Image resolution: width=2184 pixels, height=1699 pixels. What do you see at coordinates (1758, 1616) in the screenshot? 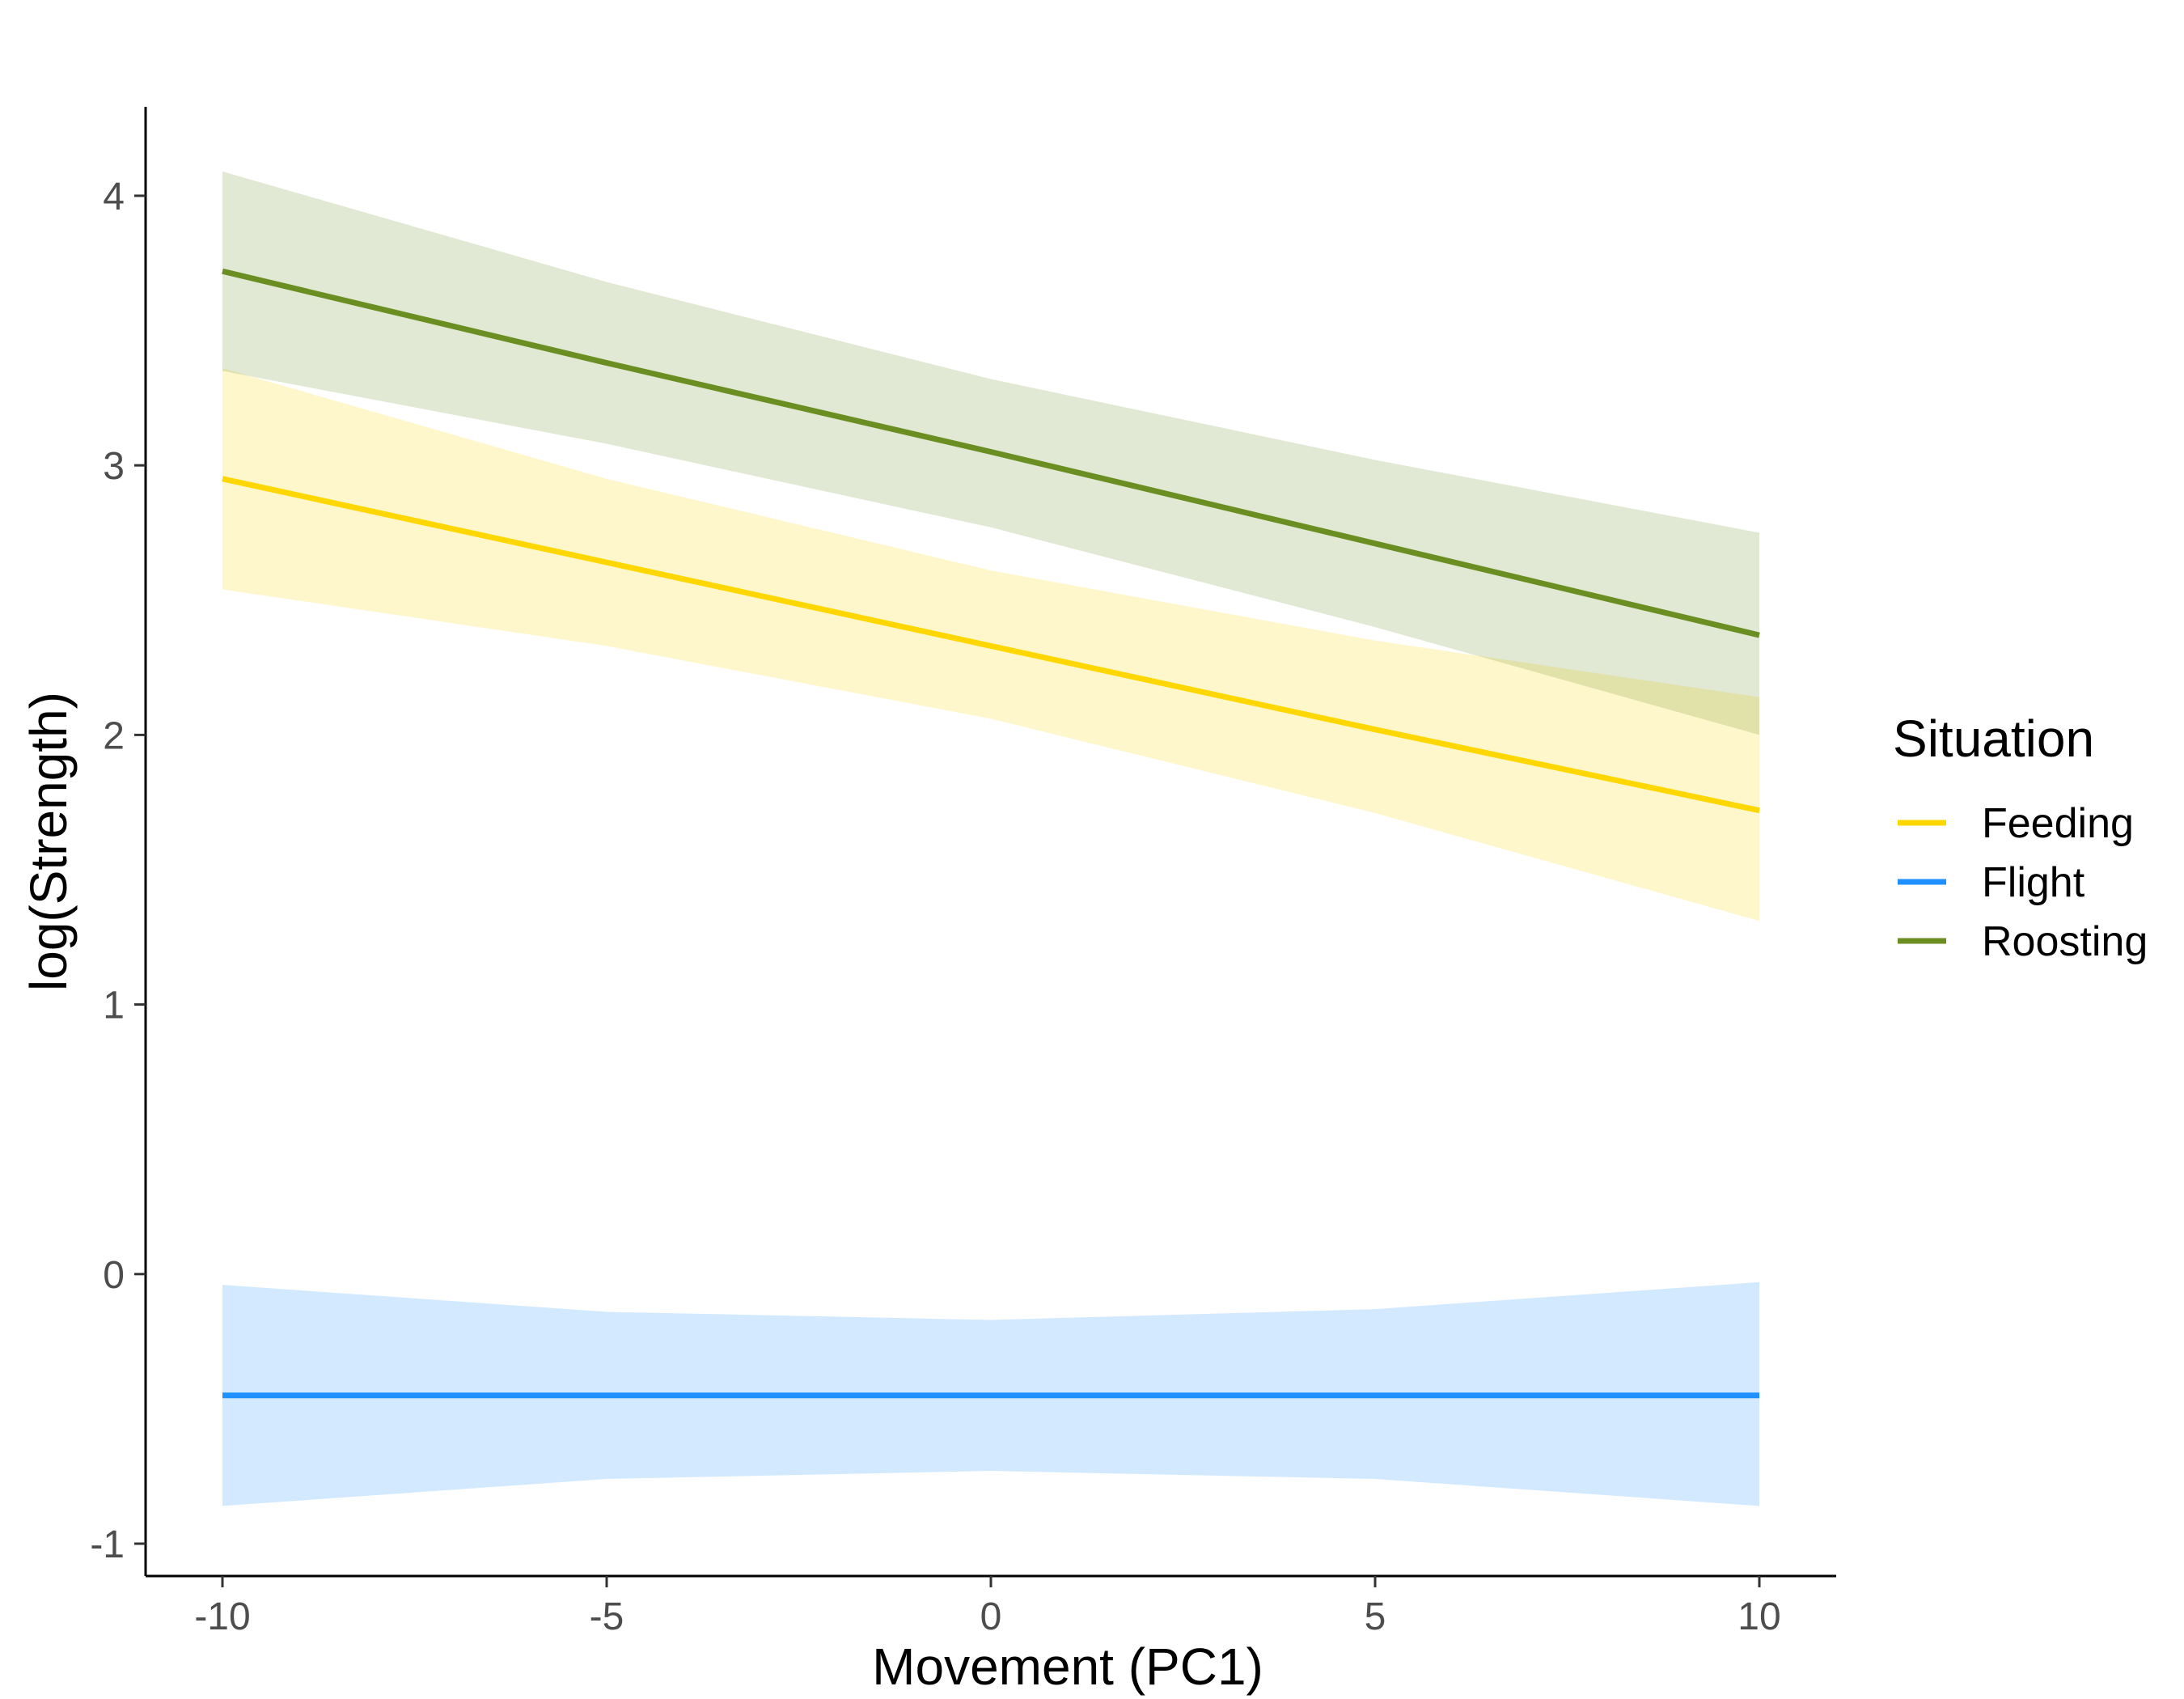
I see `x-tick-label: 10` at bounding box center [1758, 1616].